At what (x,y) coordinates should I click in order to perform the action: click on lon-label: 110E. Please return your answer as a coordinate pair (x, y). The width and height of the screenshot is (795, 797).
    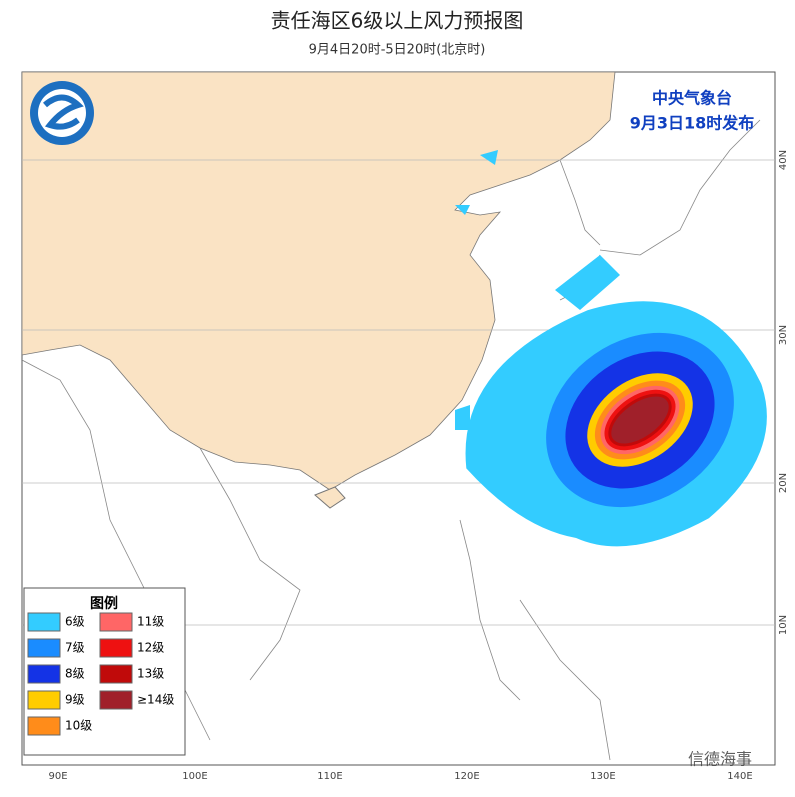
    Looking at the image, I should click on (329, 776).